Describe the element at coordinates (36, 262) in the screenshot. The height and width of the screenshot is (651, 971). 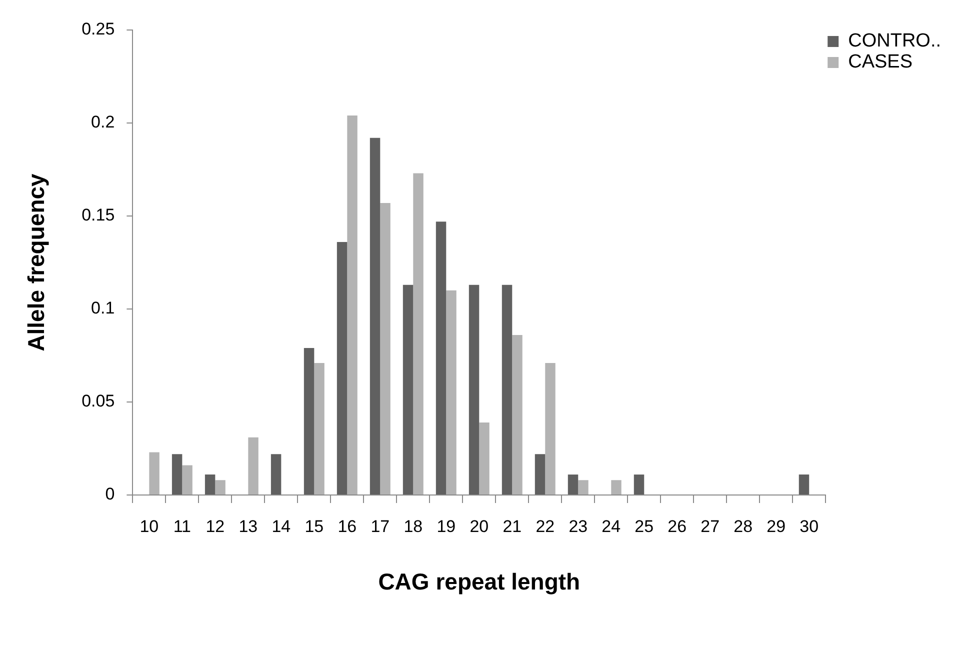
I see `y-axis-title: Allele frequency` at that location.